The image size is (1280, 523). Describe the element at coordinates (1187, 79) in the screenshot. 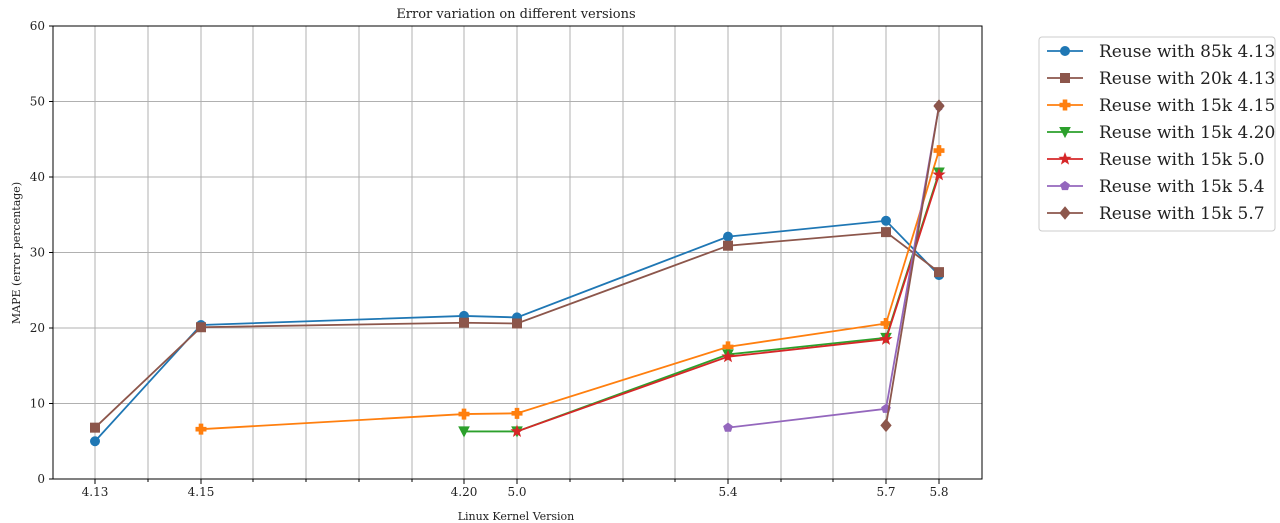

I see `legend-label: Reuse with 20k 4.13` at that location.